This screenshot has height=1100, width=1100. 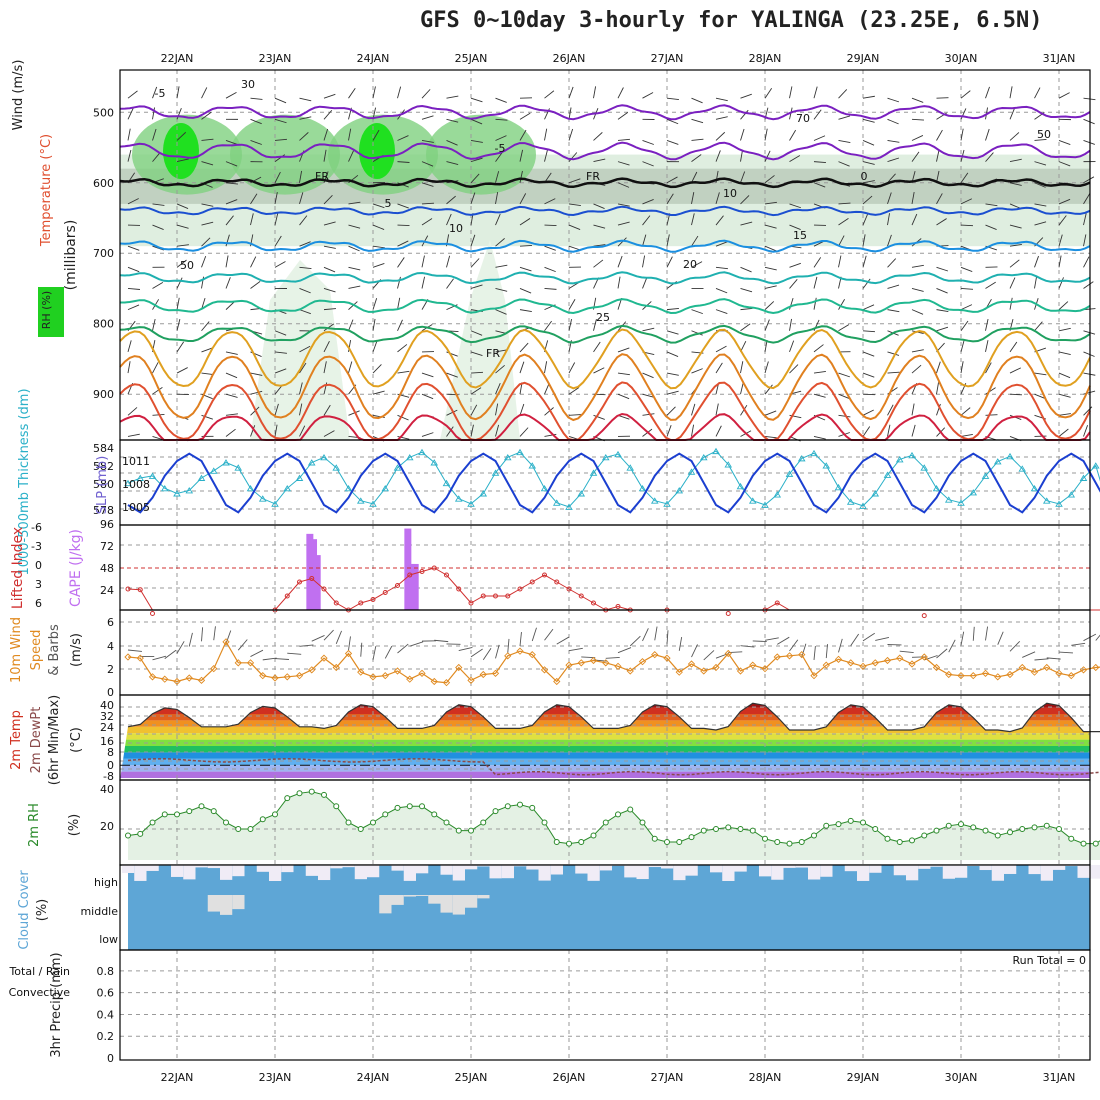 What do you see at coordinates (603, 317) in the screenshot?
I see `contour-label: 25` at bounding box center [603, 317].